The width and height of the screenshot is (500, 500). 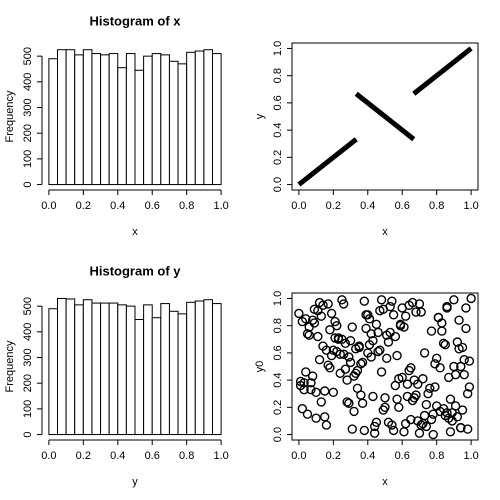 I want to click on x-tick-label: 0.4, so click(x=367, y=206).